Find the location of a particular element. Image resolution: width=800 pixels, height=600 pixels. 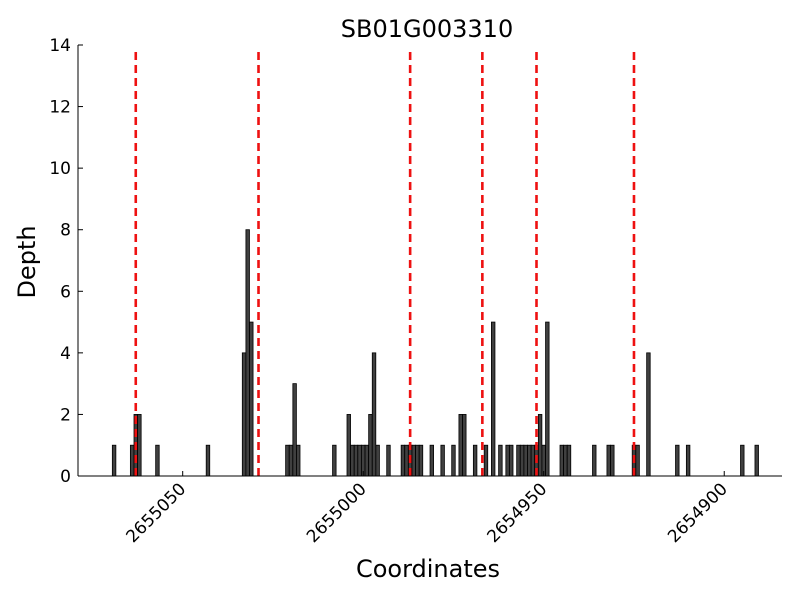

y-tick-label: 8 is located at coordinates (65, 231).